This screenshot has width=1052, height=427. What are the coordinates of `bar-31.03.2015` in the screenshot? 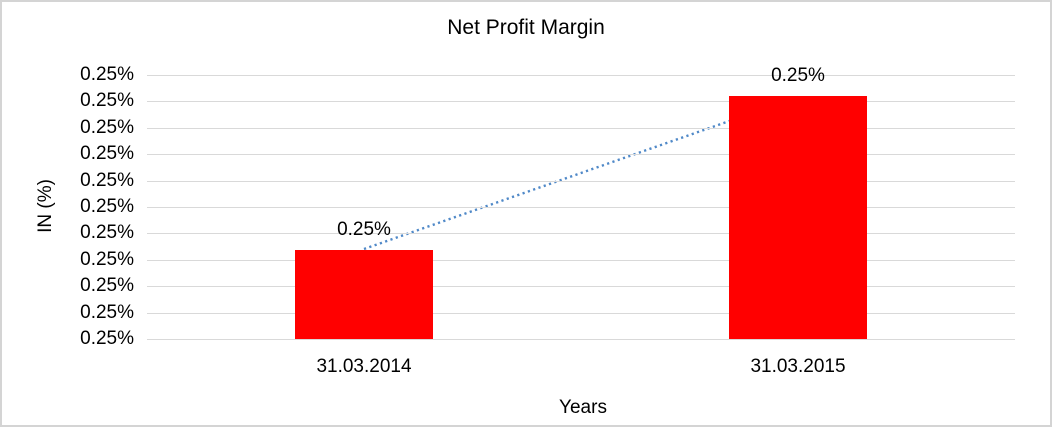 It's located at (798, 217).